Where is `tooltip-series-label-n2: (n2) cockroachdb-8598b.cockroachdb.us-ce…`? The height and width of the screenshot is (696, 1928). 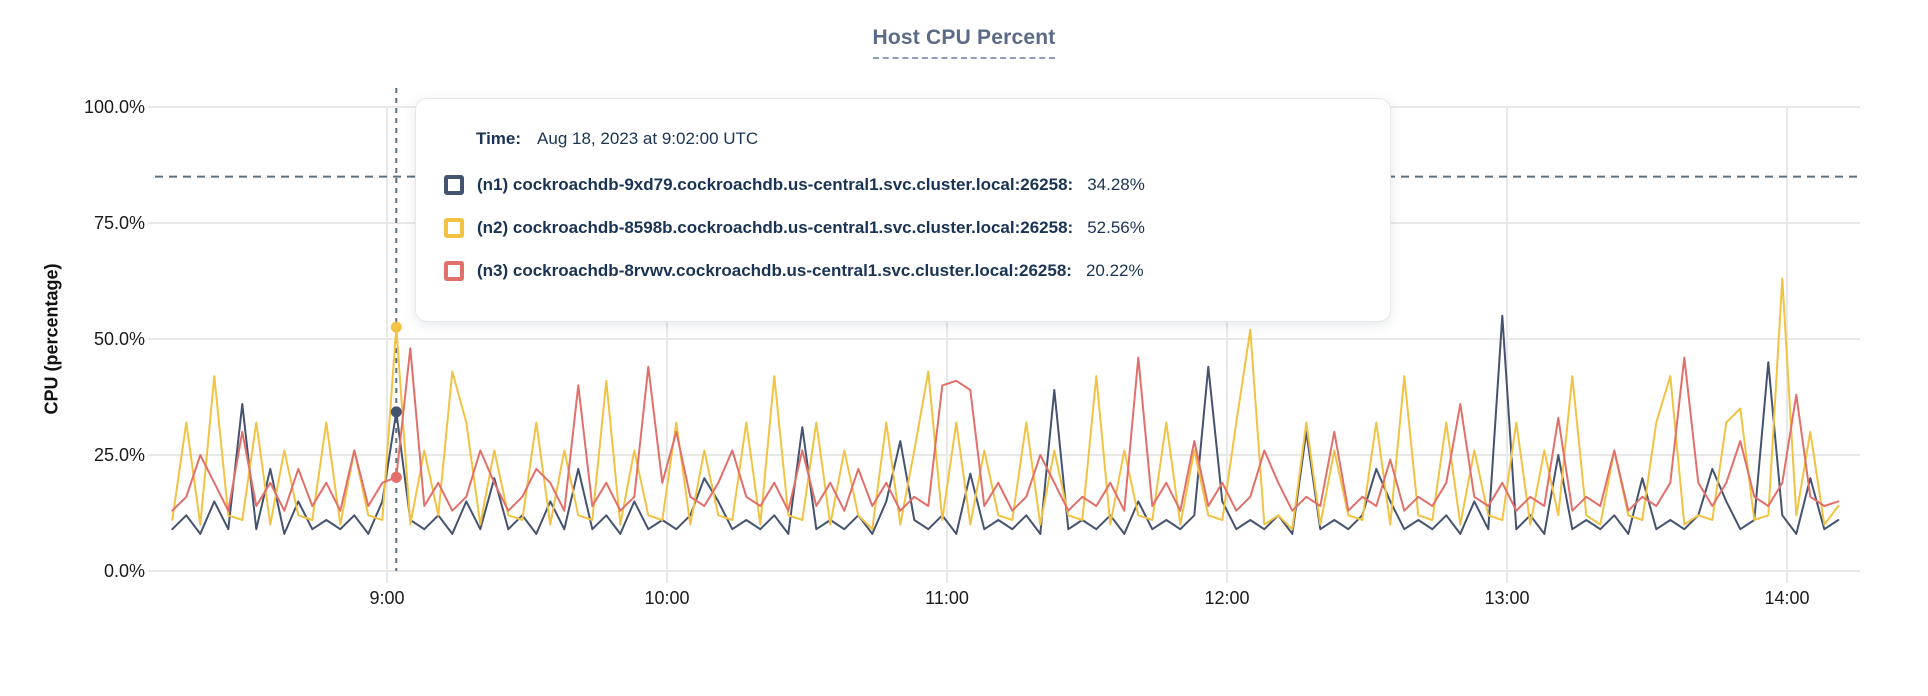
tooltip-series-label-n2: (n2) cockroachdb-8598b.cockroachdb.us-ce… is located at coordinates (775, 227).